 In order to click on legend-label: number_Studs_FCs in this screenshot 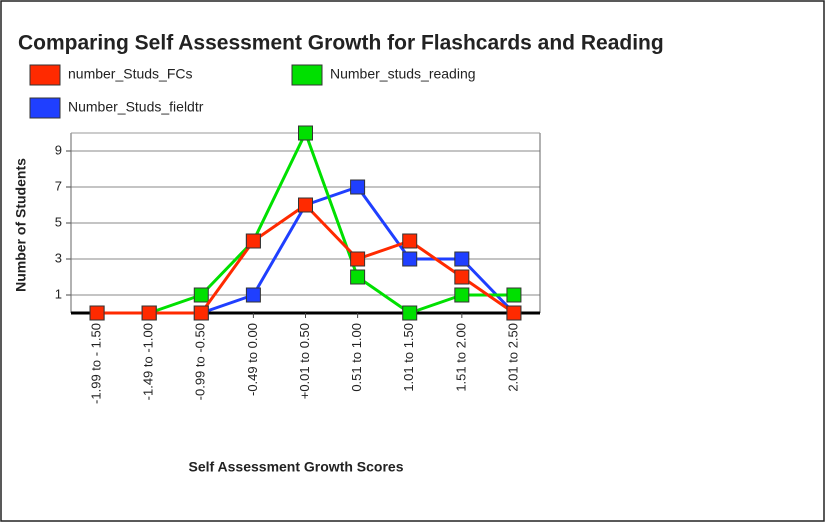, I will do `click(130, 74)`.